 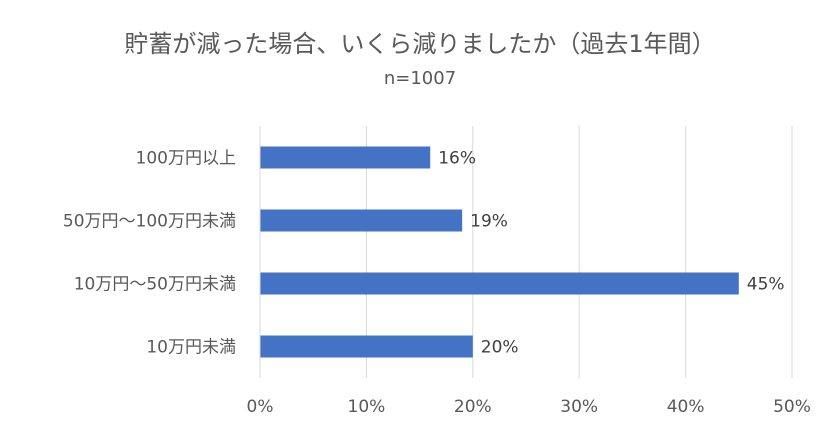 I want to click on x-tick-label-2: 20%, so click(x=473, y=407).